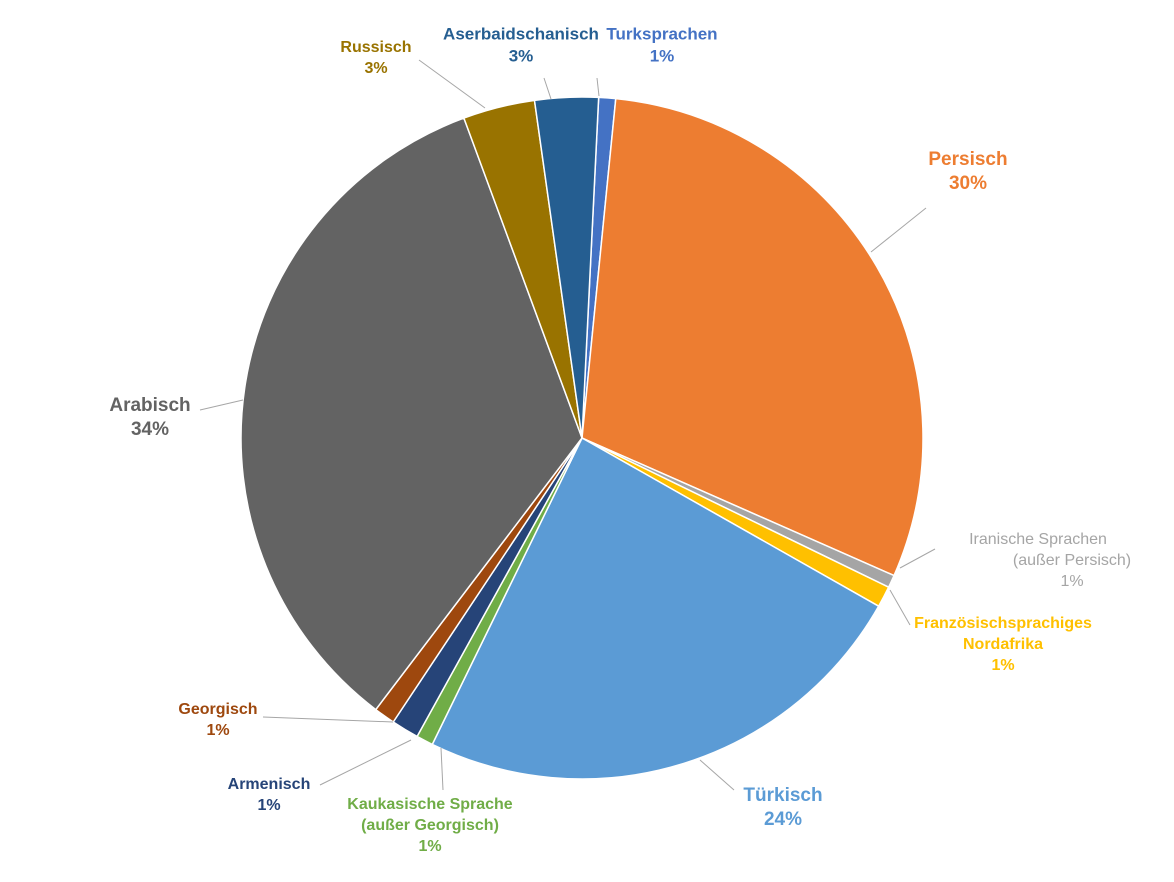 Image resolution: width=1174 pixels, height=882 pixels. What do you see at coordinates (968, 183) in the screenshot?
I see `slice-percent-label: 30%` at bounding box center [968, 183].